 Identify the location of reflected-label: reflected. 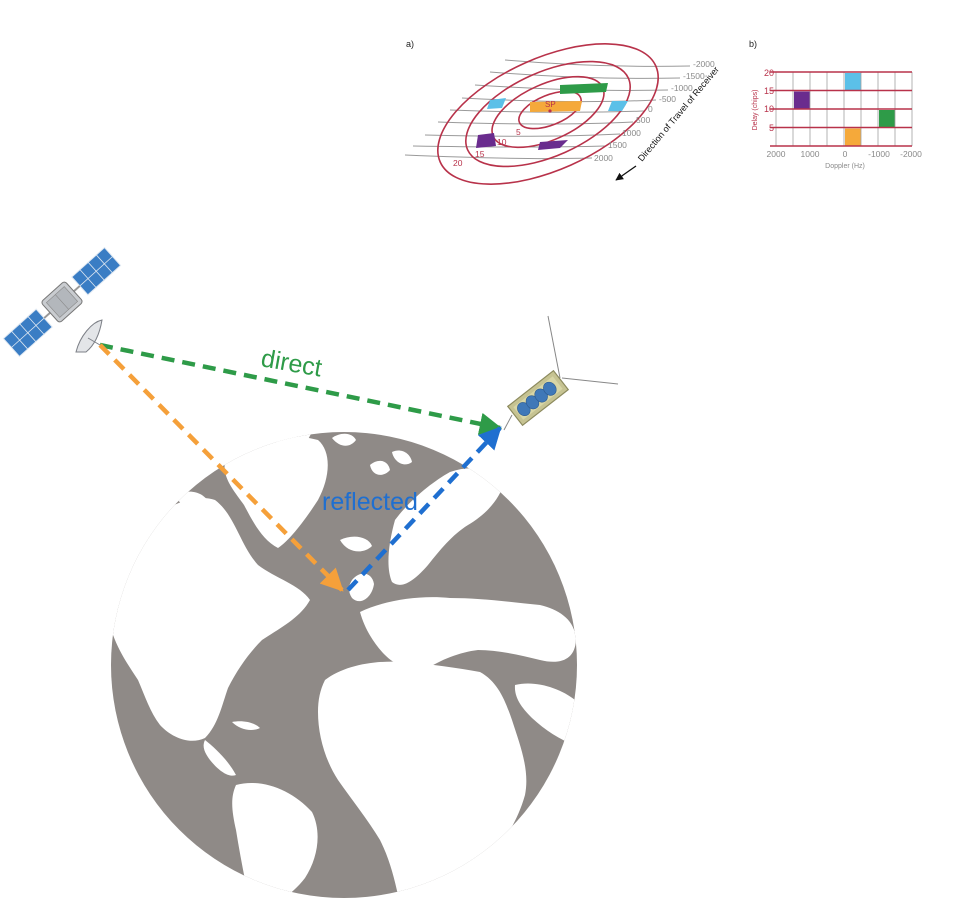
(370, 502).